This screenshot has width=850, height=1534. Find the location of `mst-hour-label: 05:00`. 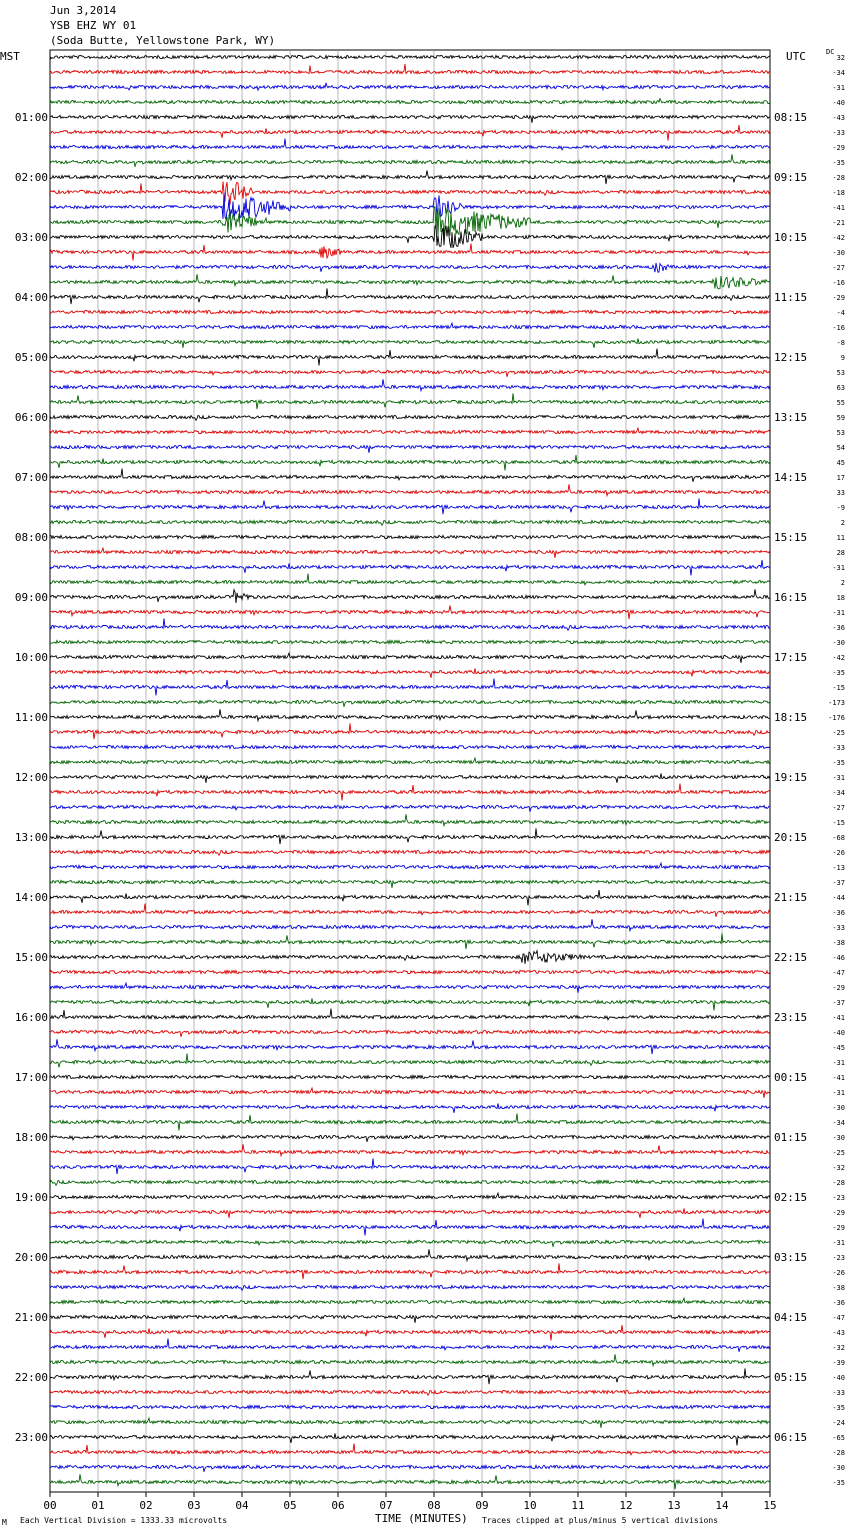

mst-hour-label: 05:00 is located at coordinates (31, 357).